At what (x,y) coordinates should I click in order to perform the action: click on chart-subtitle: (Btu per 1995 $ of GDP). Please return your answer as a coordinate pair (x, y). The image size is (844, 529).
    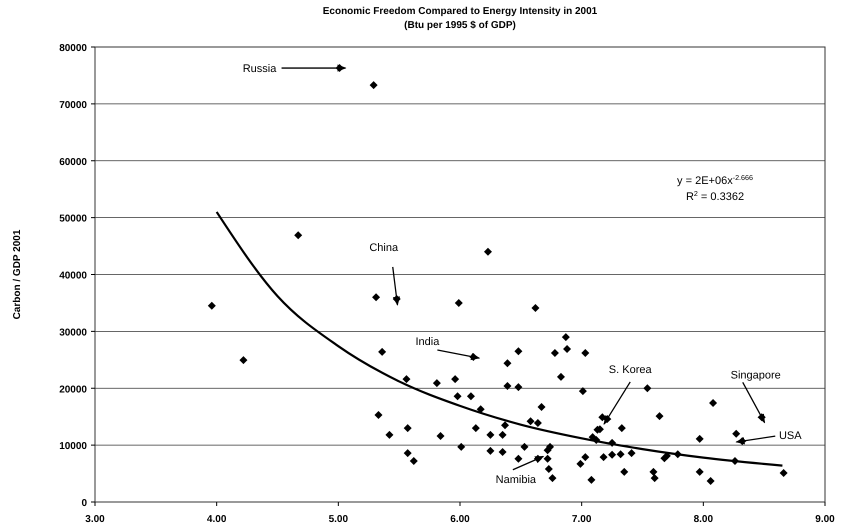
    Looking at the image, I should click on (460, 25).